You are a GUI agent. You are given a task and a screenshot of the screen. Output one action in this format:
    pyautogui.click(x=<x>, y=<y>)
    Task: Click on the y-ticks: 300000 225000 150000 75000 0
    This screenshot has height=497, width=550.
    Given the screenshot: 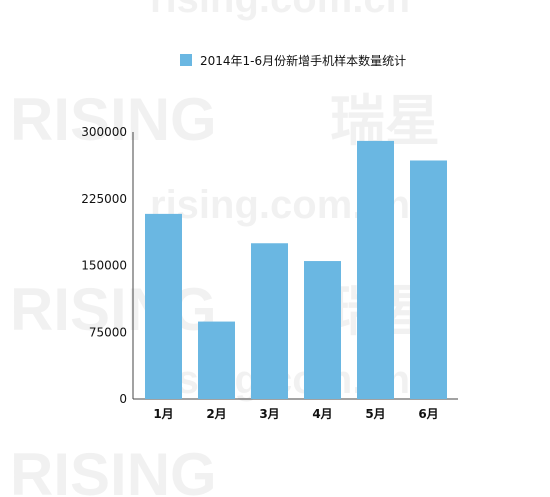 What is the action you would take?
    pyautogui.click(x=104, y=265)
    